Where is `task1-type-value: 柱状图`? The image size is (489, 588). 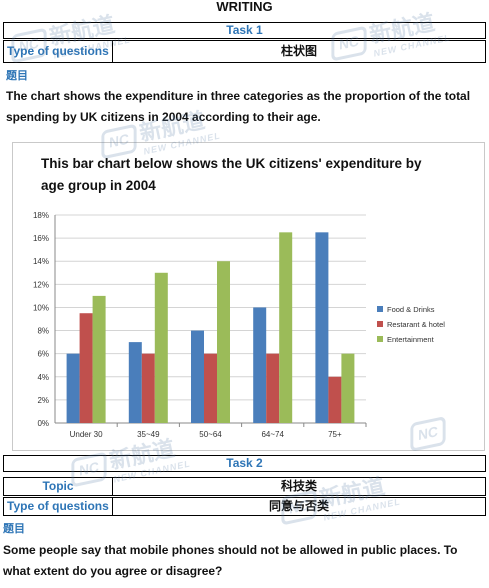
task1-type-value: 柱状图 is located at coordinates (299, 51).